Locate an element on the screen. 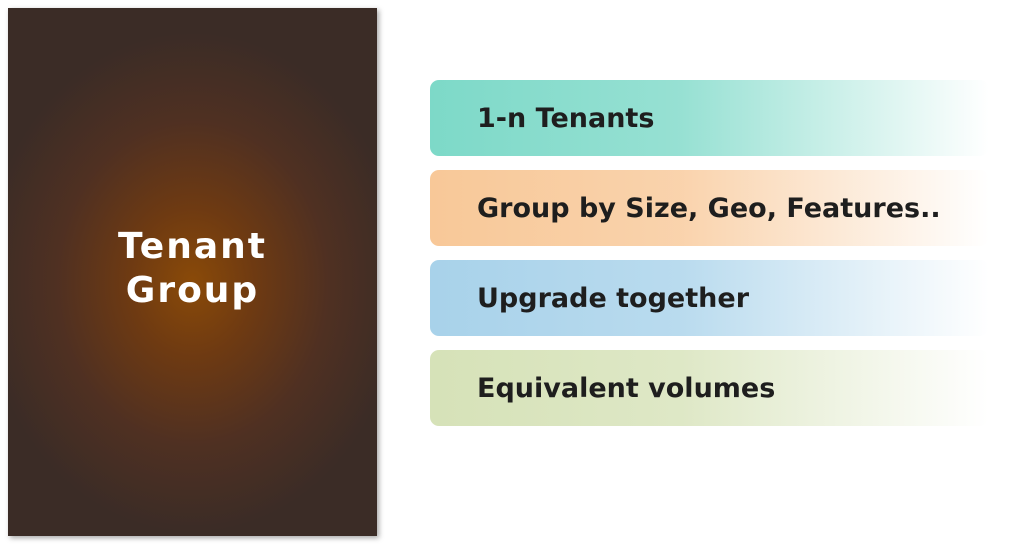  tenant-group-title: Tenant Group is located at coordinates (192, 268).